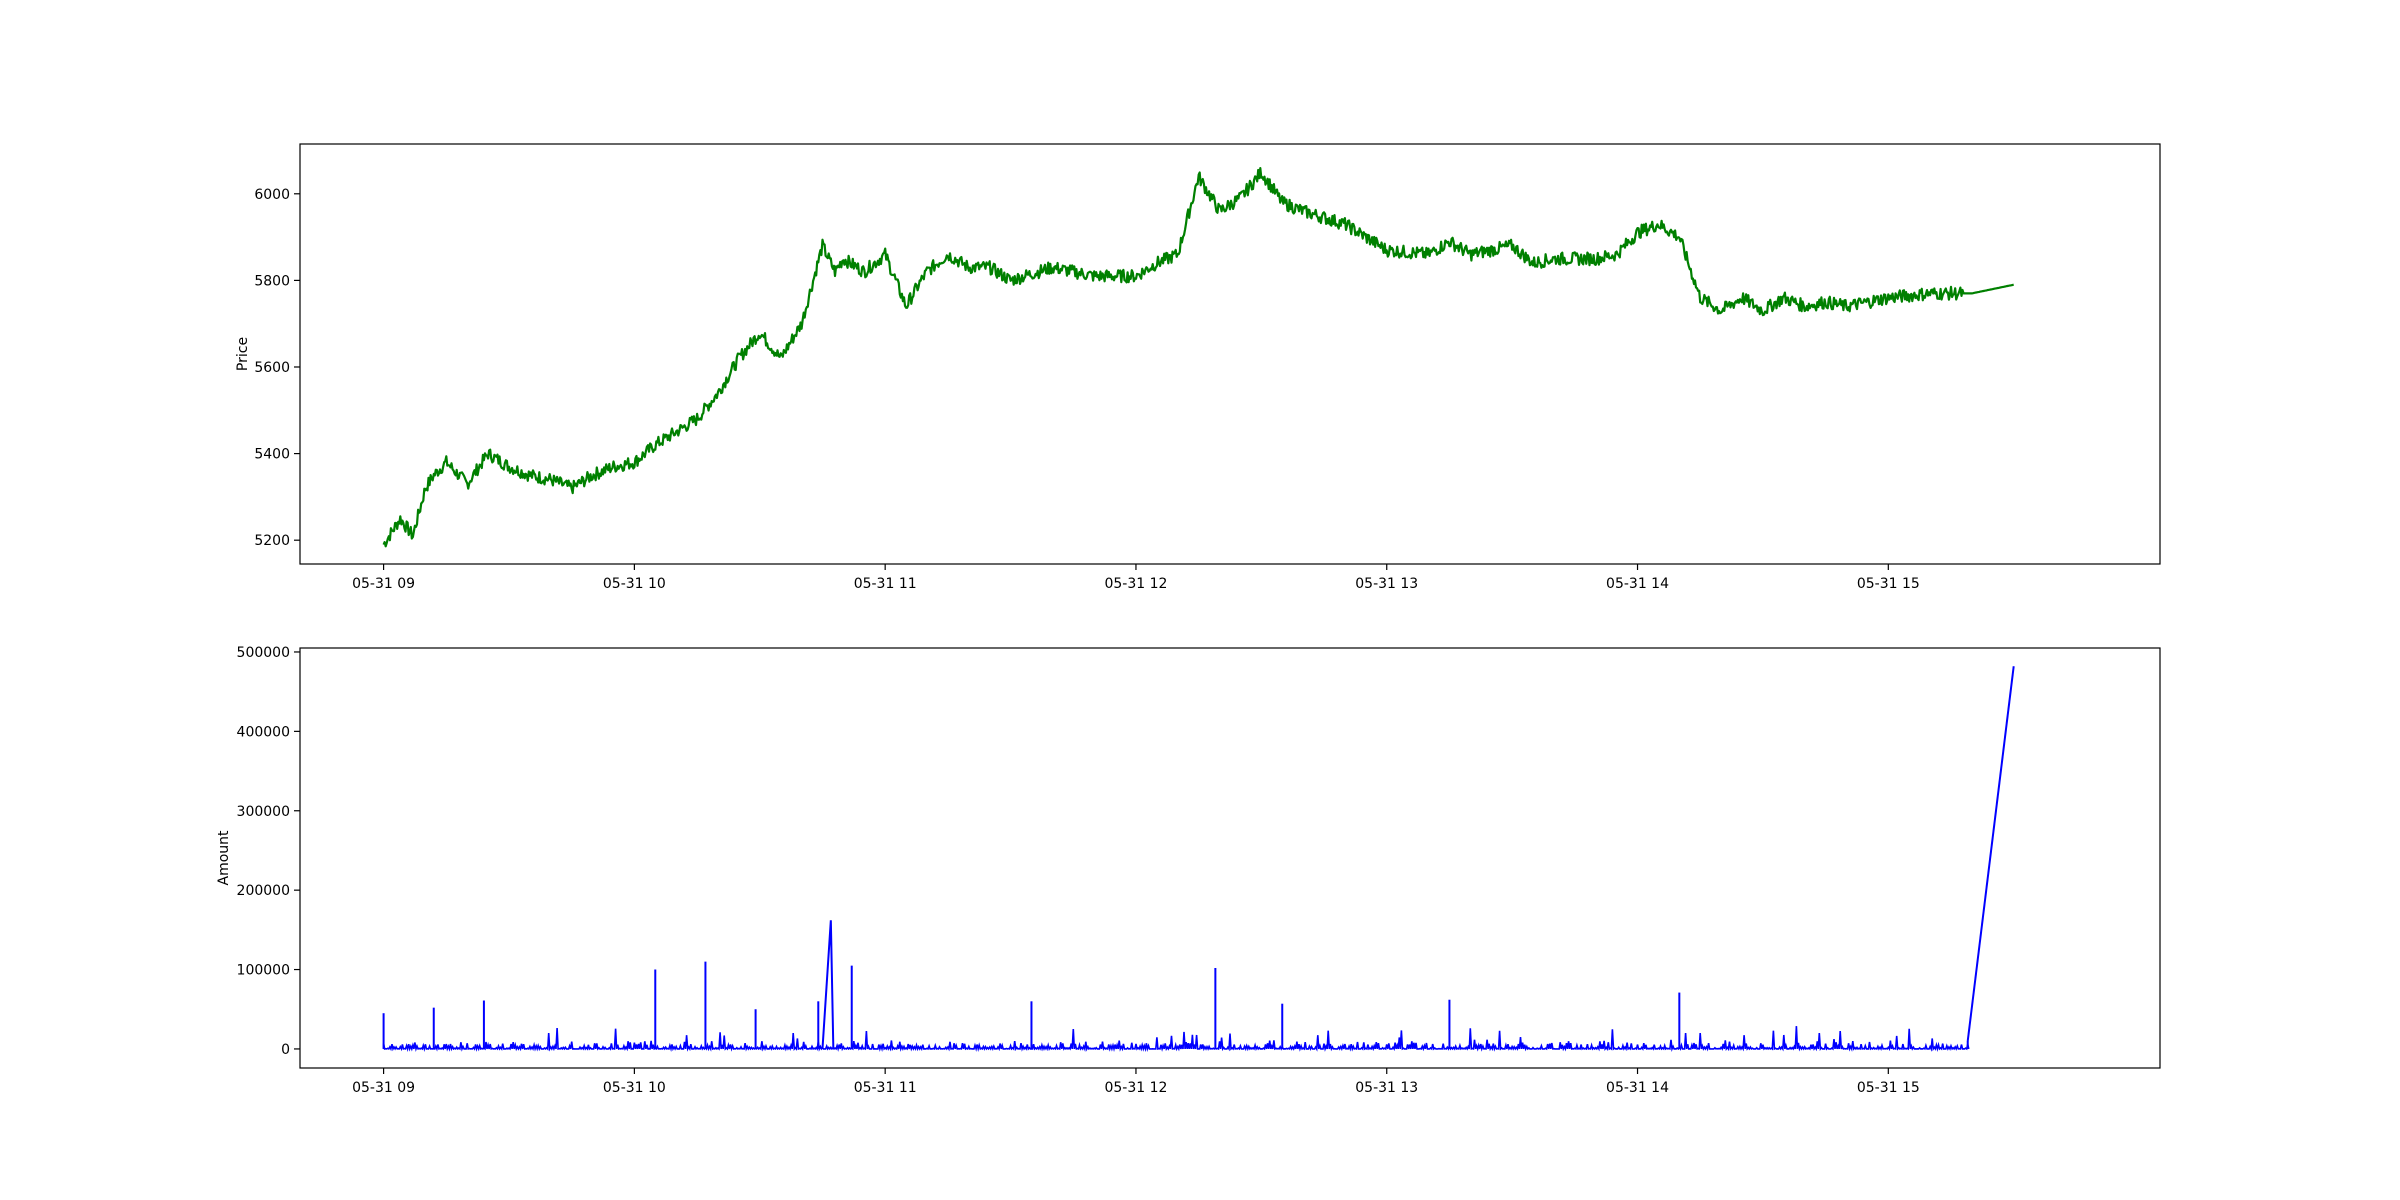 The width and height of the screenshot is (2400, 1200). I want to click on amount-x-tick-label: 05-31 15, so click(1888, 1088).